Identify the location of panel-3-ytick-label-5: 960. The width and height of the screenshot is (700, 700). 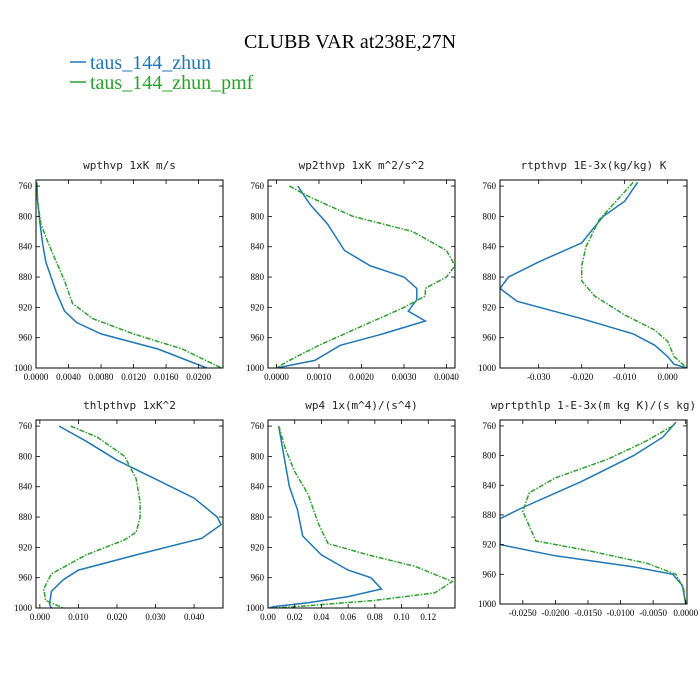
(26, 578).